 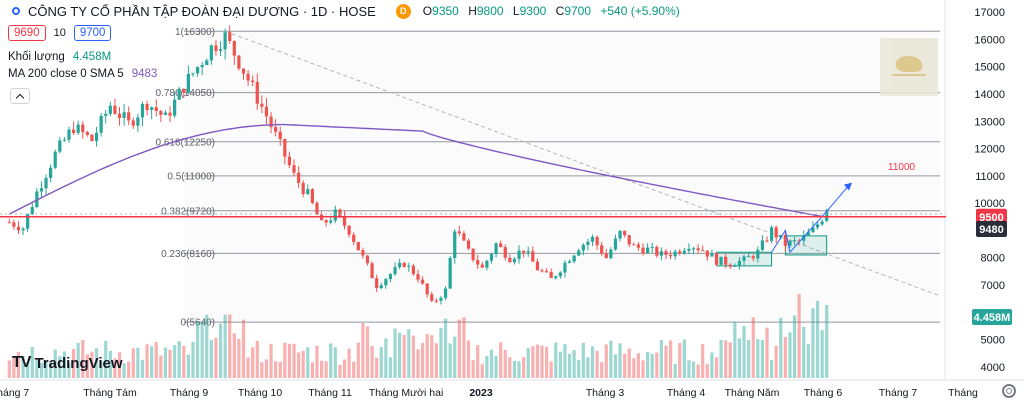 I want to click on volume-tag: 4.458M, so click(x=992, y=318).